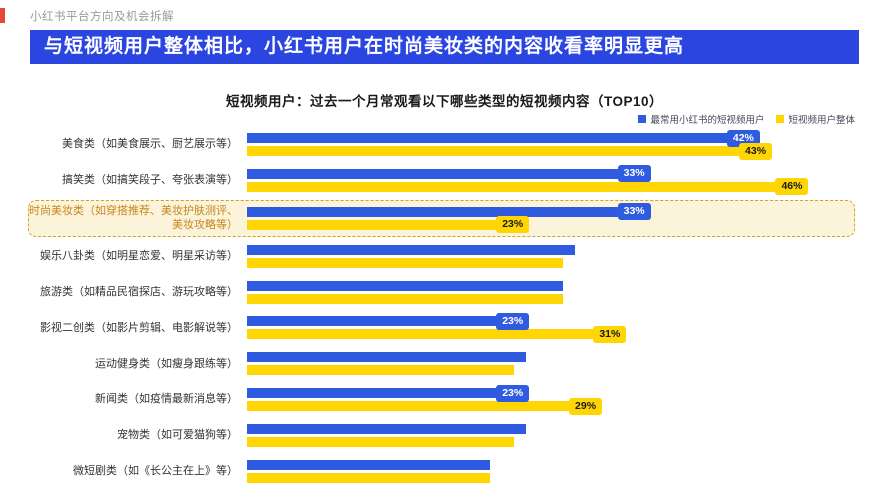 Image resolution: width=889 pixels, height=500 pixels. I want to click on legend-swatch-blue-icon, so click(642, 119).